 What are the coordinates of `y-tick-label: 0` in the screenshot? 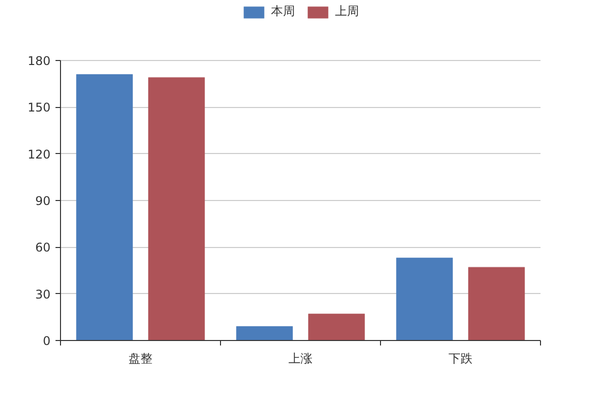 It's located at (46, 341).